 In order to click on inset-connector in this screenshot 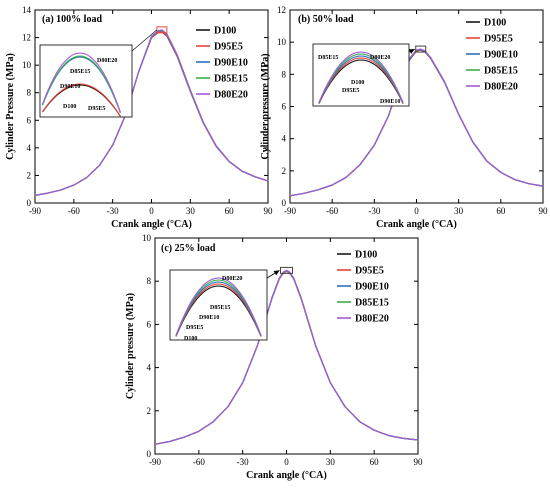, I will do `click(144, 40)`.